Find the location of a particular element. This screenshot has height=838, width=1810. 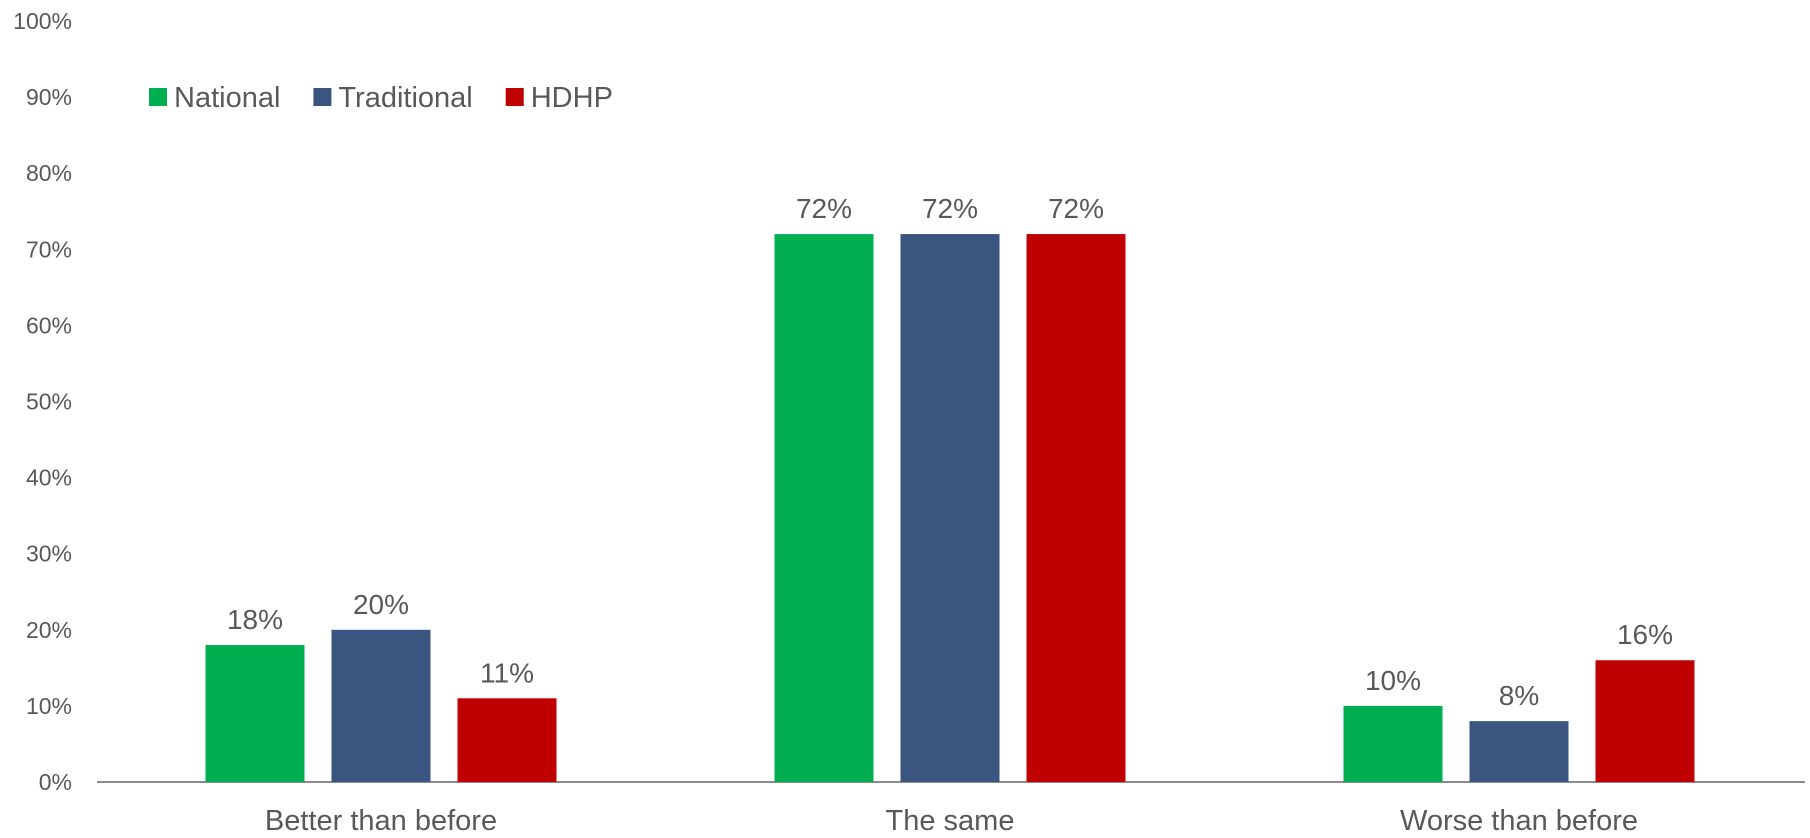

data-label: 11% is located at coordinates (507, 672).